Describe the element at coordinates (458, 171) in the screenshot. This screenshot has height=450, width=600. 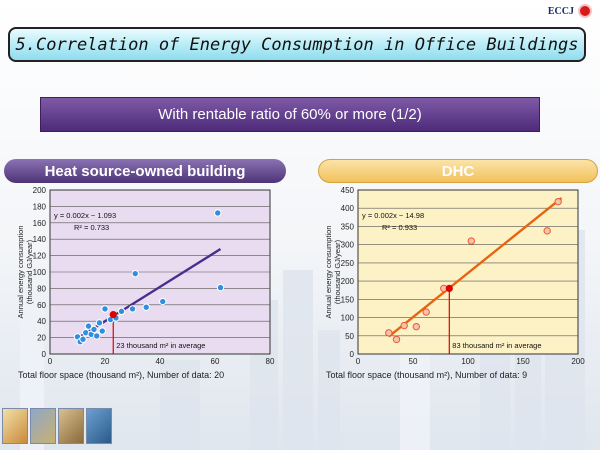
I see `right-panel-title: DHC` at that location.